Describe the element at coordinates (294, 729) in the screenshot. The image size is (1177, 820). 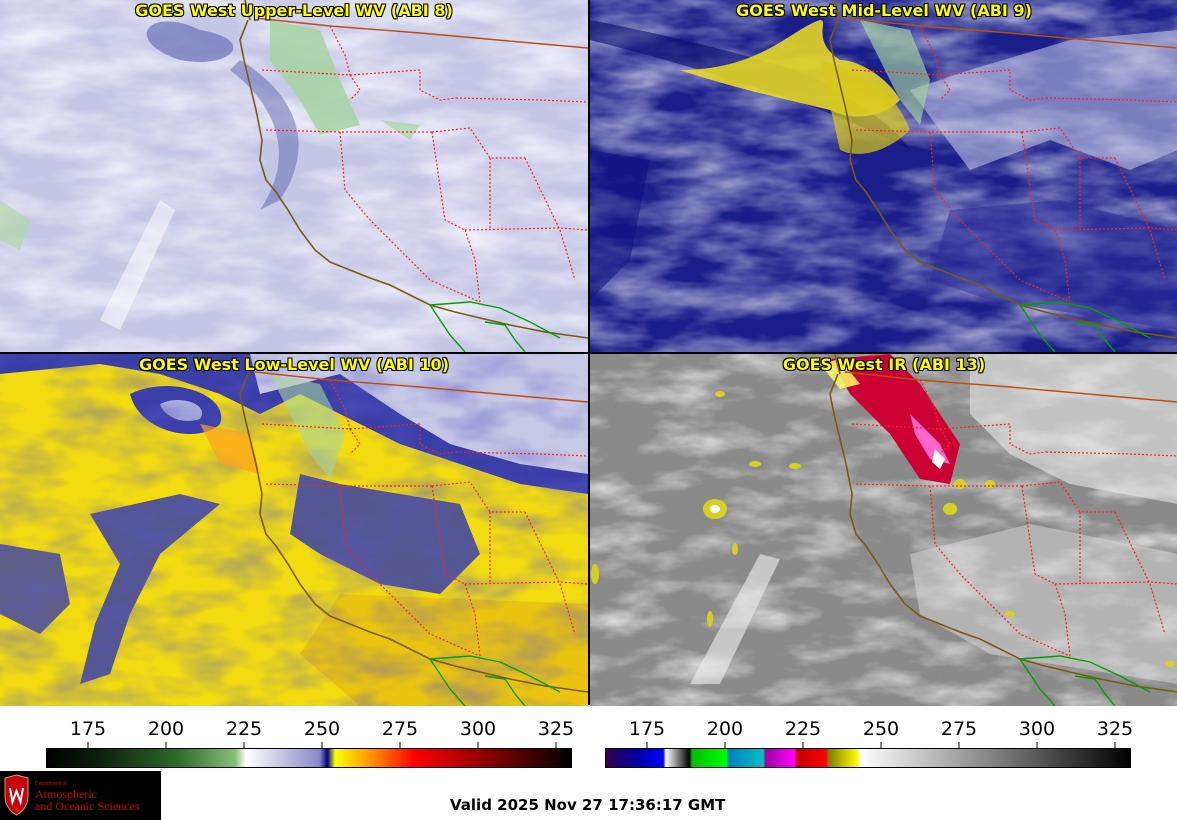
I see `wv-colorbar-tick-labels: 175 200 225 250 275 300 325` at that location.